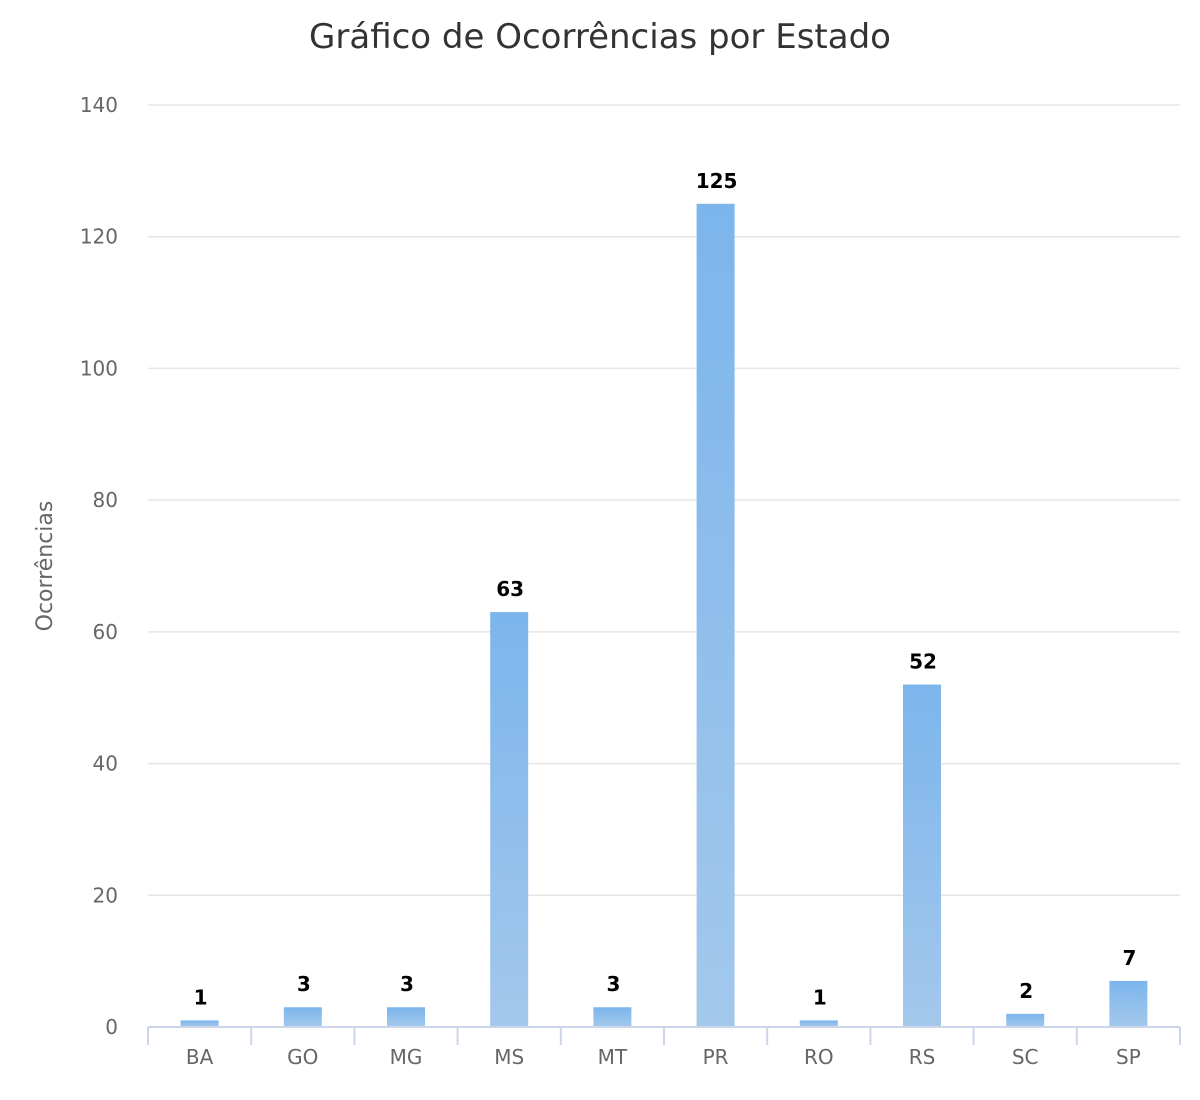 This screenshot has width=1200, height=1100. I want to click on y-tick-label: 120, so click(99, 237).